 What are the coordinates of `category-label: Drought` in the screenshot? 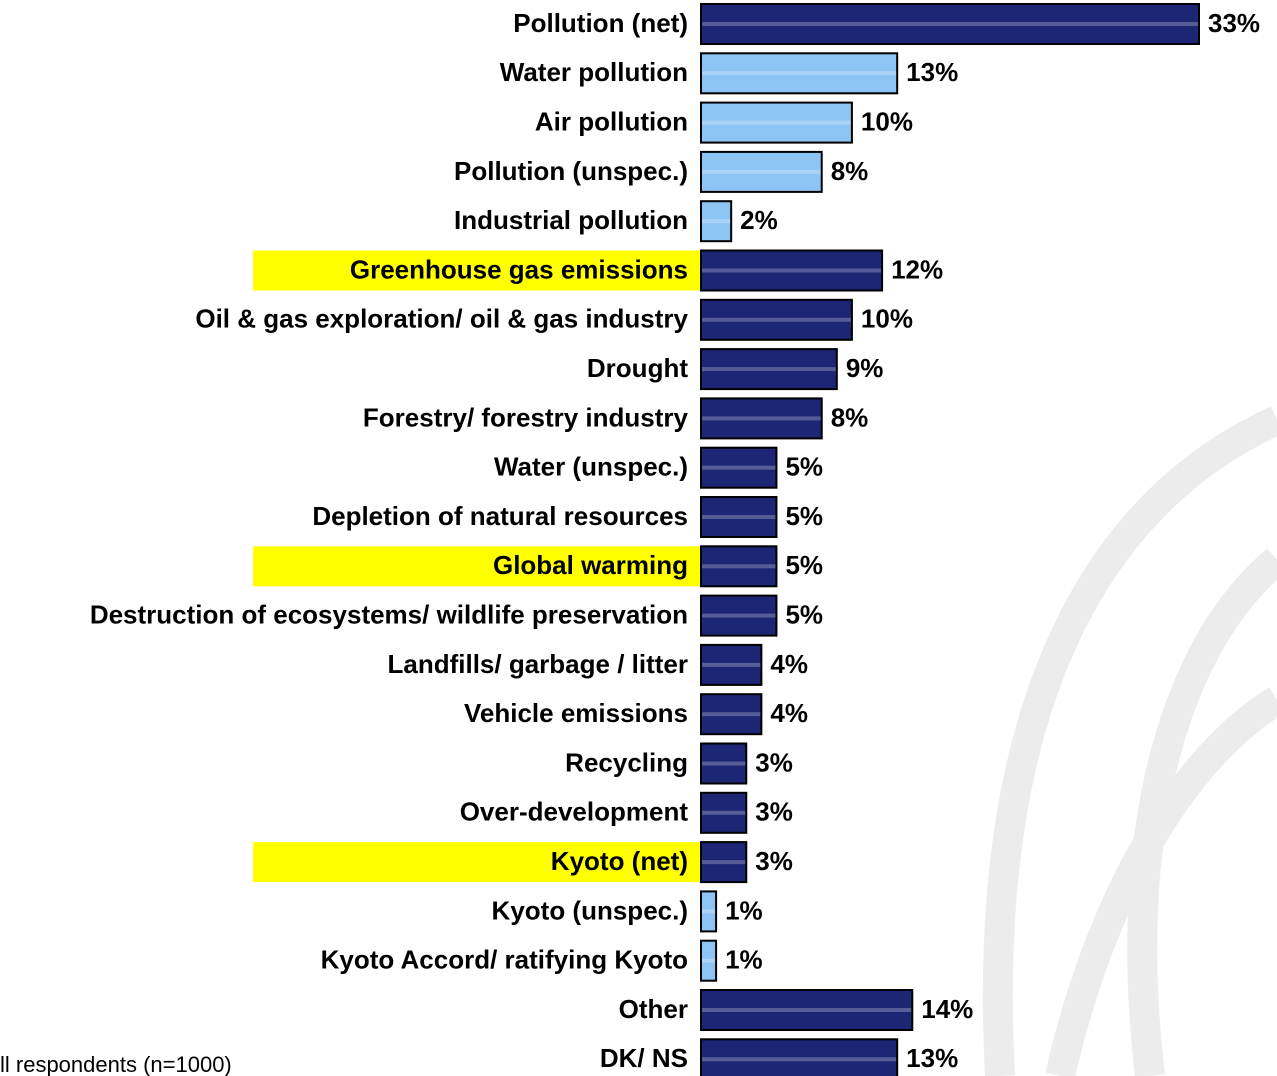 It's located at (637, 368).